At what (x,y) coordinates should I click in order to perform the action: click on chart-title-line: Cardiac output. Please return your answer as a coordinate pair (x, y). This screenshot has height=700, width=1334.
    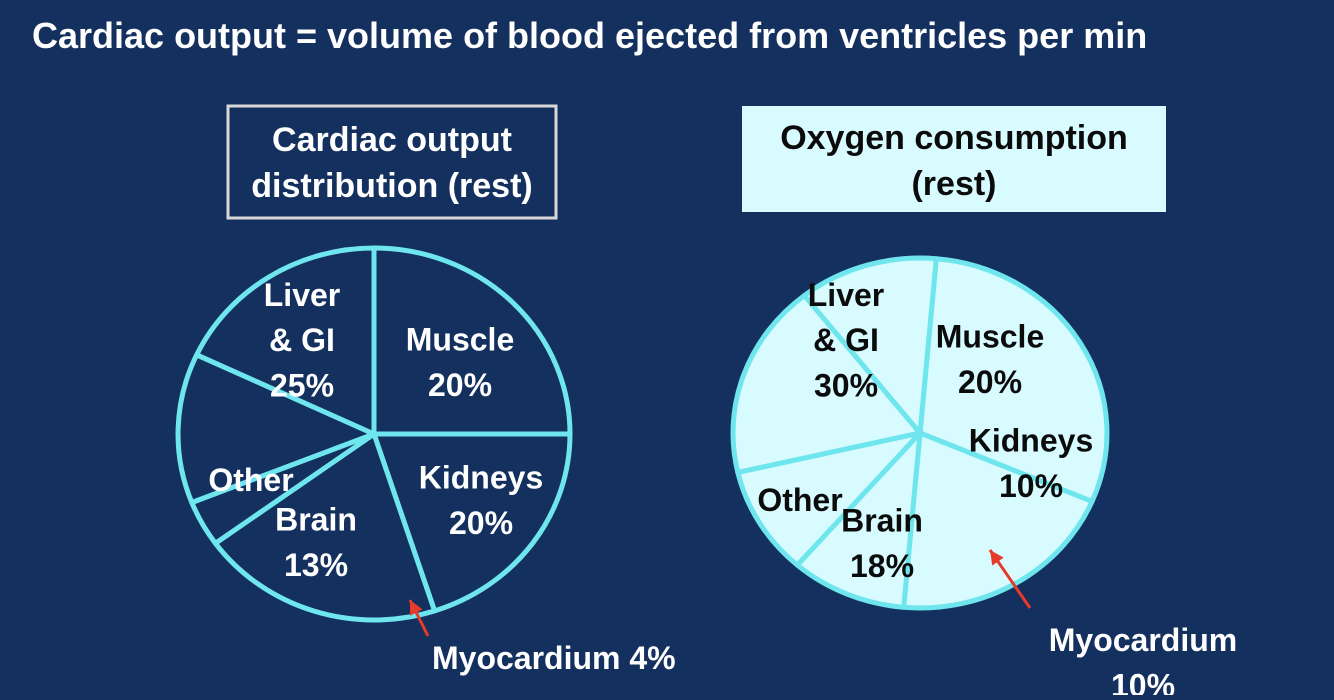
    Looking at the image, I should click on (392, 140).